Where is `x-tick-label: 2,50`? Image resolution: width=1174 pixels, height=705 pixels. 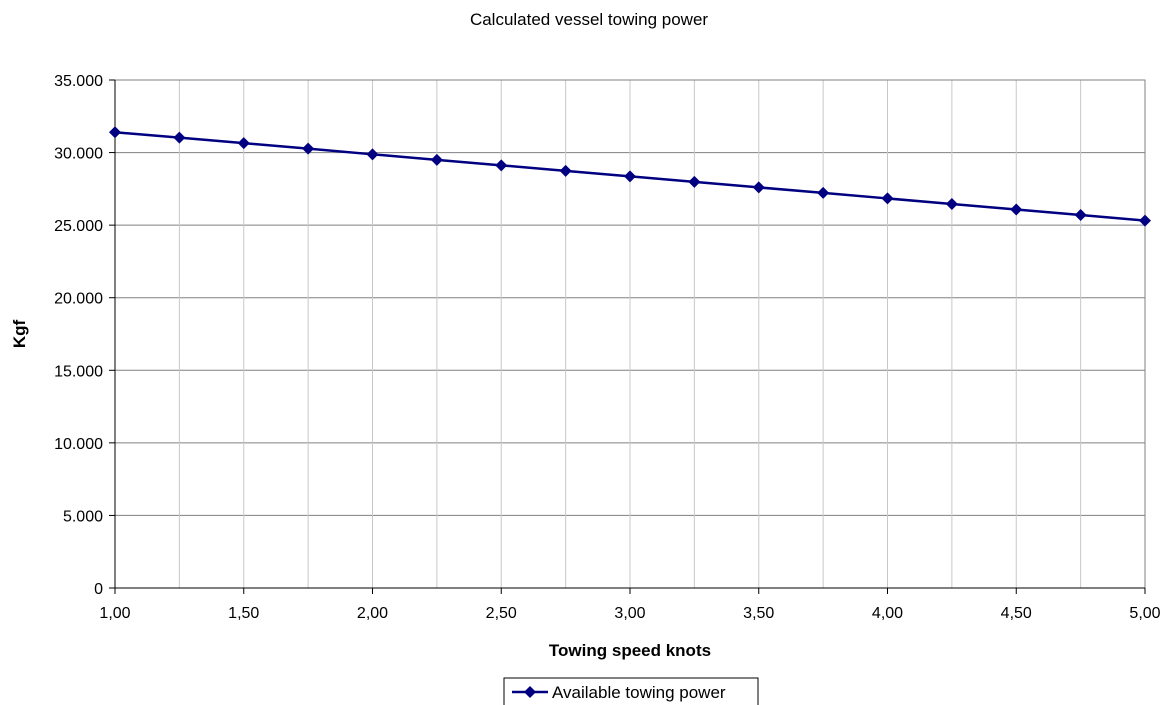
x-tick-label: 2,50 is located at coordinates (501, 613).